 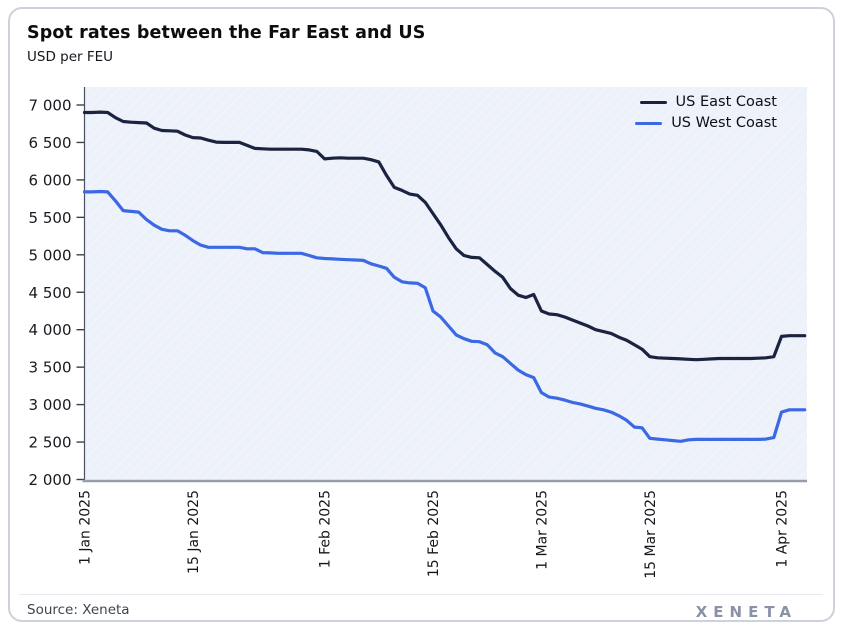 What do you see at coordinates (50, 480) in the screenshot?
I see `y-tick-label: 2 000` at bounding box center [50, 480].